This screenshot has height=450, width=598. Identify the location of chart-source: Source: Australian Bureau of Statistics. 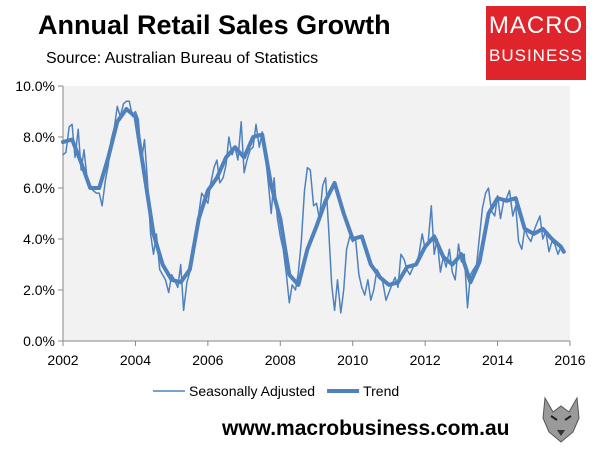
(182, 58).